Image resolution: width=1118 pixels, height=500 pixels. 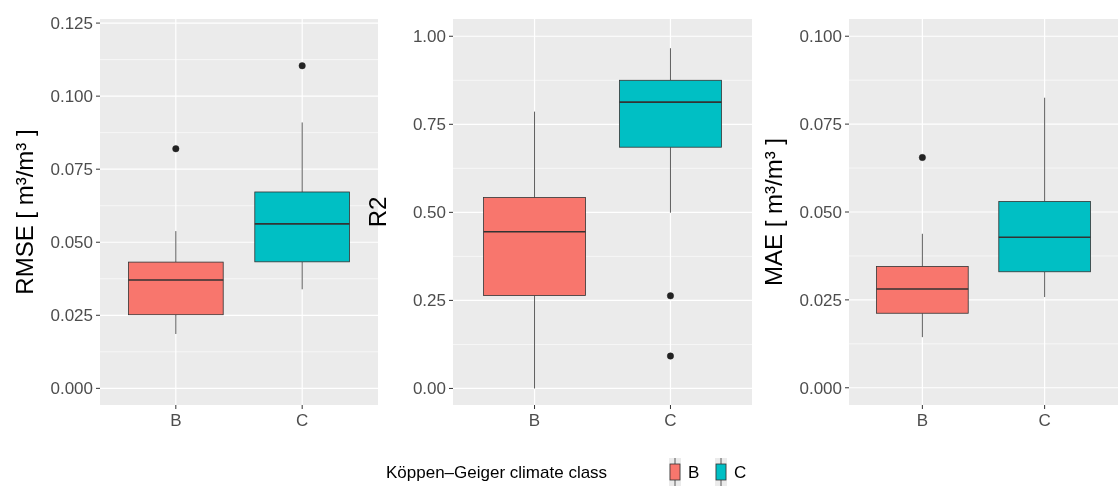 I want to click on y-axis-title: MAE [ m³/m³ ], so click(x=773, y=212).